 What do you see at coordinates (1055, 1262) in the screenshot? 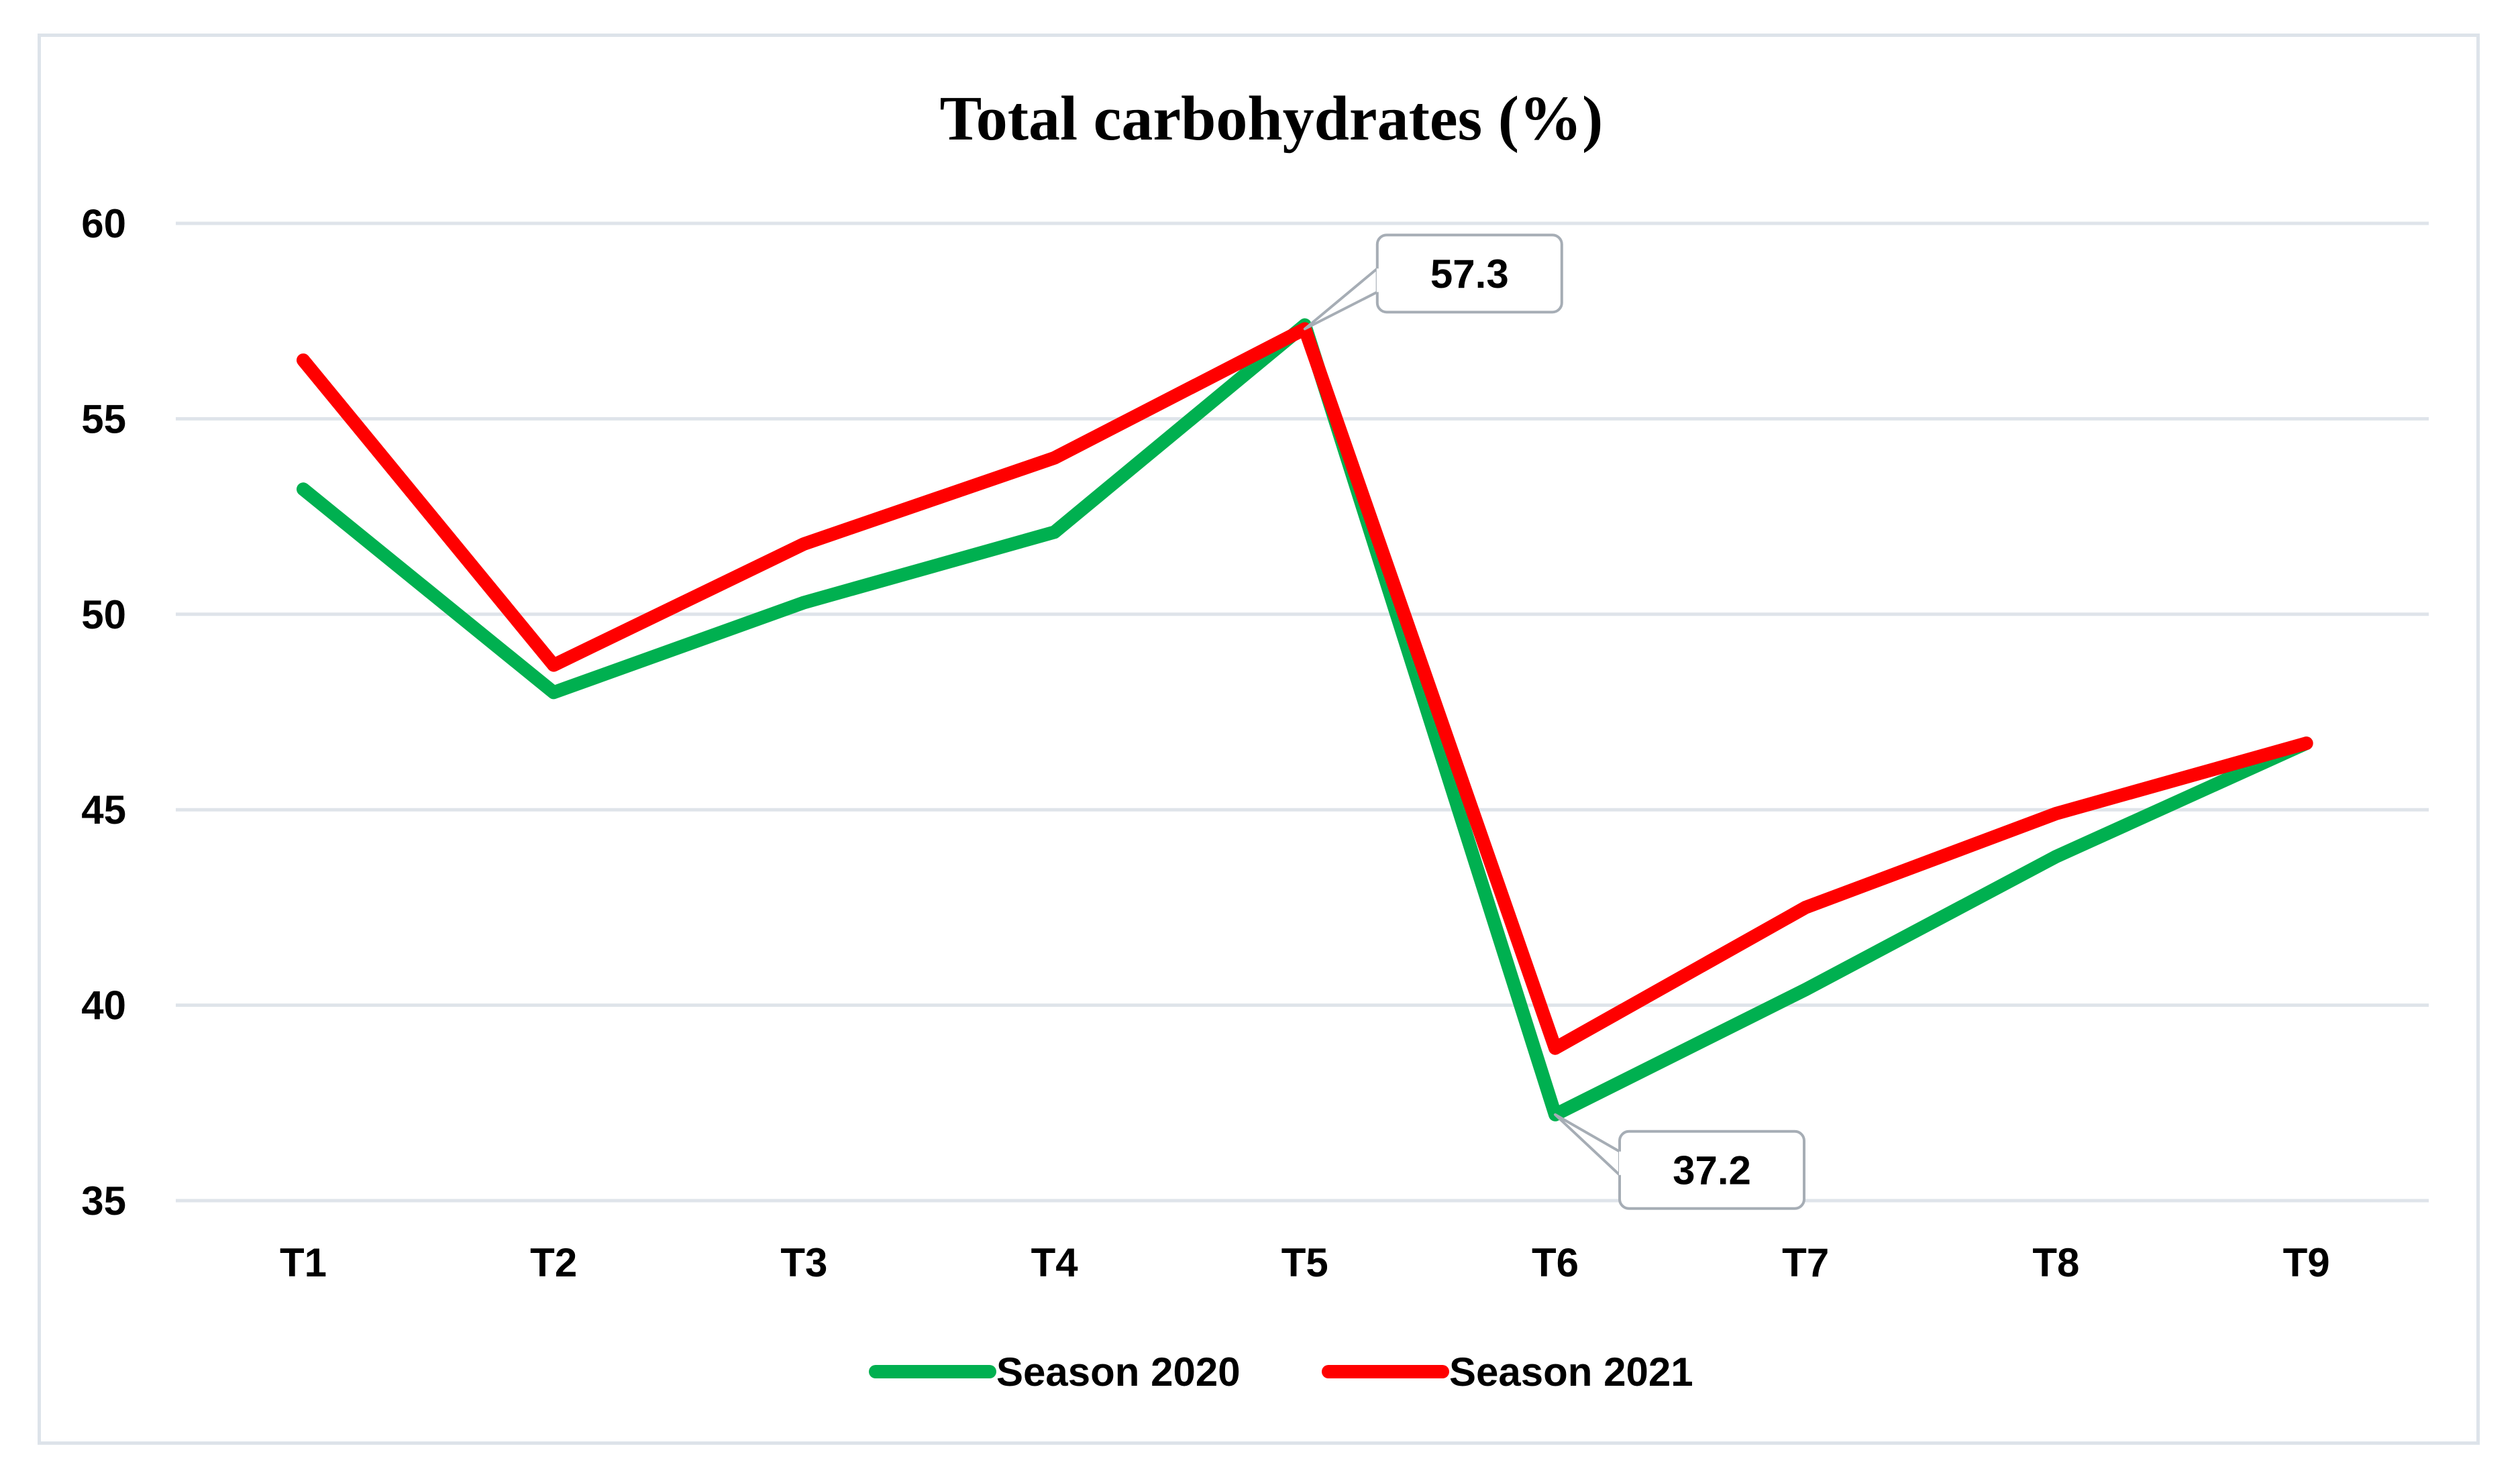
I see `x-tick-label: T4` at bounding box center [1055, 1262].